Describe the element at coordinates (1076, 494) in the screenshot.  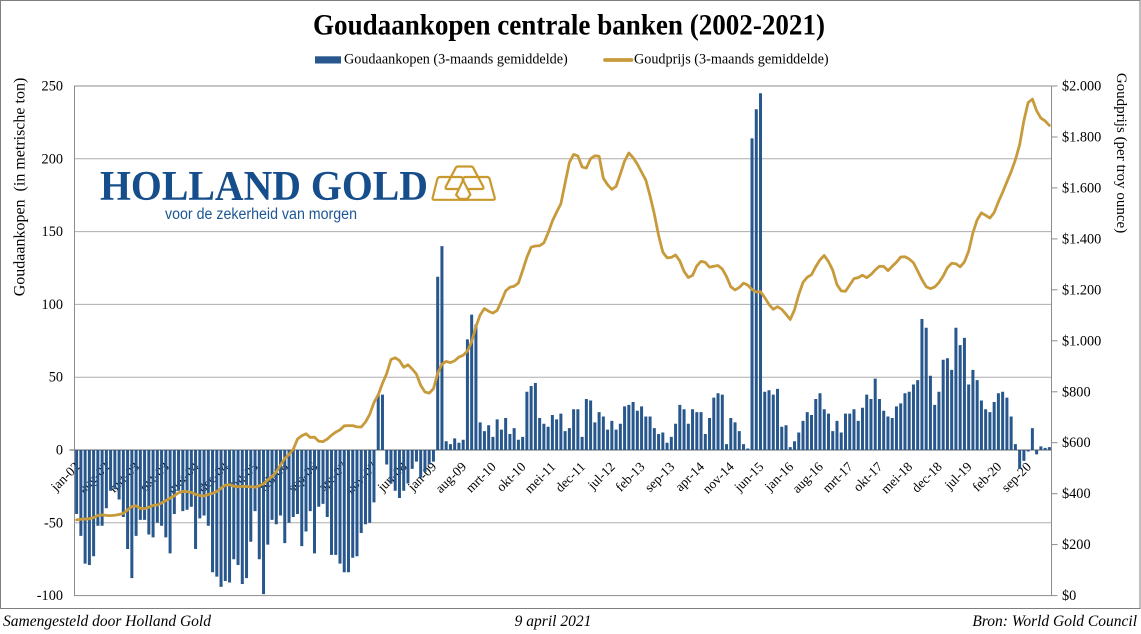
I see `svg-text: $400` at that location.